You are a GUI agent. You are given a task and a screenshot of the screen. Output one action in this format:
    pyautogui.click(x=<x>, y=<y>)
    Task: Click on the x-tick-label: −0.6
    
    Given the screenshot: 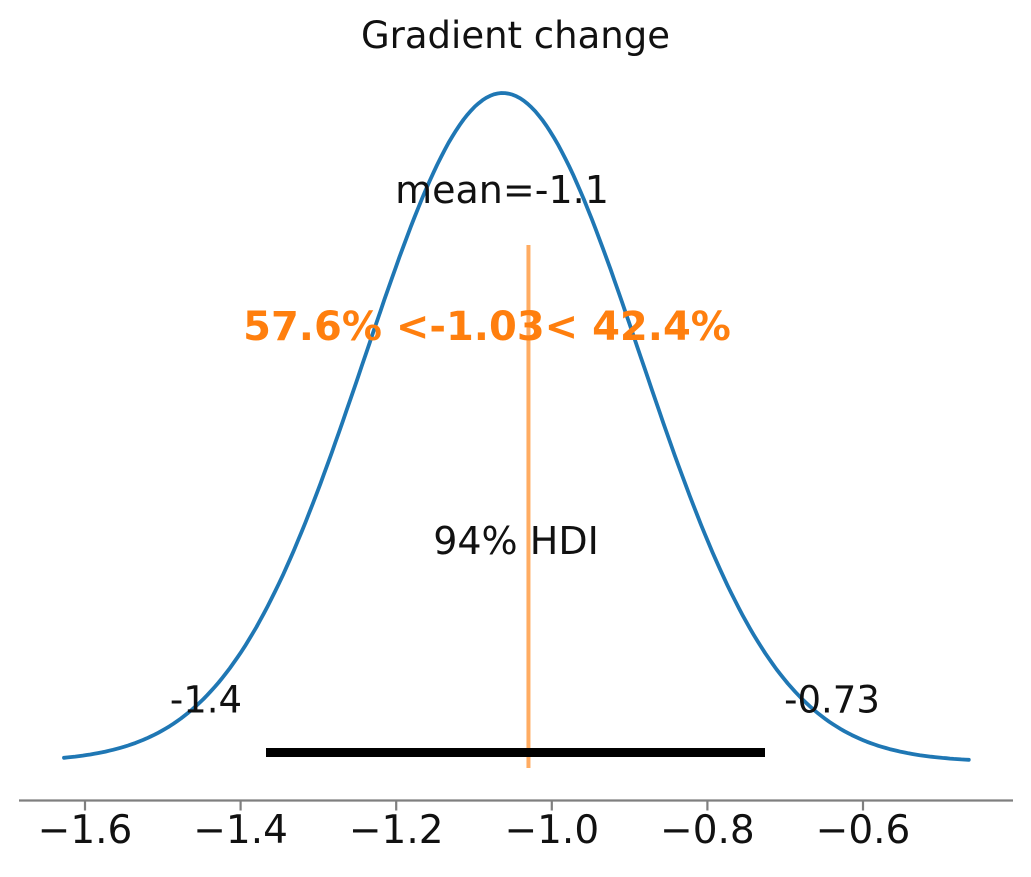 What is the action you would take?
    pyautogui.click(x=863, y=830)
    